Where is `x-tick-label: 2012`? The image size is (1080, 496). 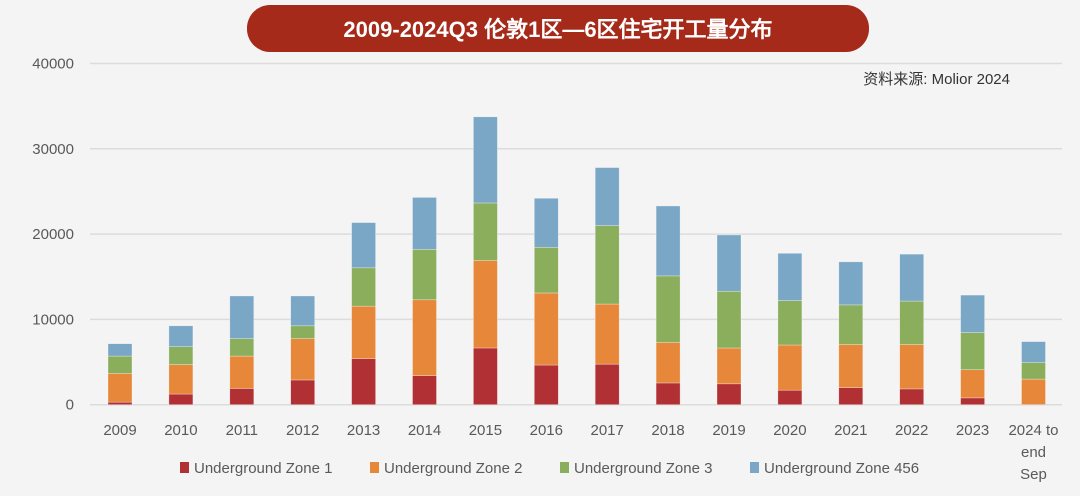 x-tick-label: 2012 is located at coordinates (302, 430).